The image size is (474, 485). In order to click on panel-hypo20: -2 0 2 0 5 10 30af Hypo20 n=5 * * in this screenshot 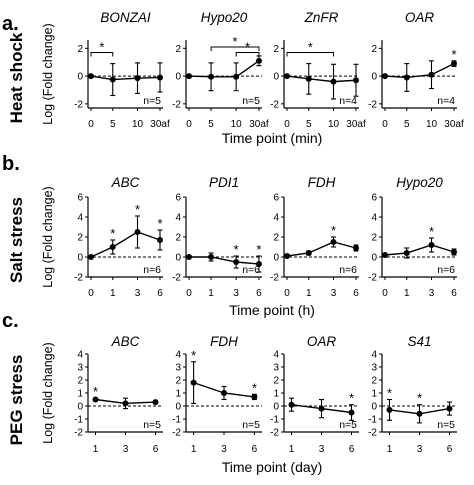, I will do `click(220, 70)`.